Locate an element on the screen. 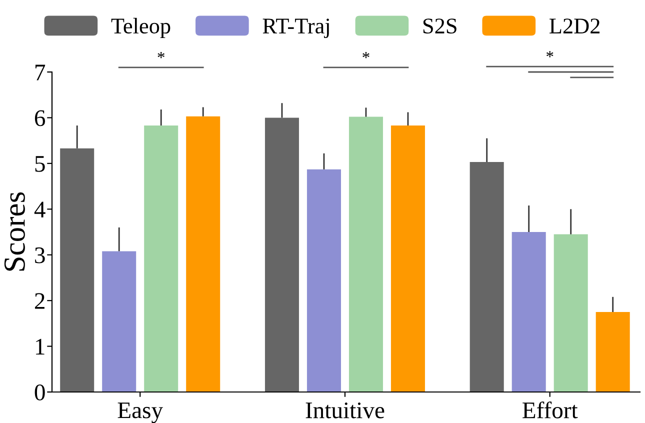 This screenshot has height=423, width=645. y-tick-label: 1 is located at coordinates (40, 346).